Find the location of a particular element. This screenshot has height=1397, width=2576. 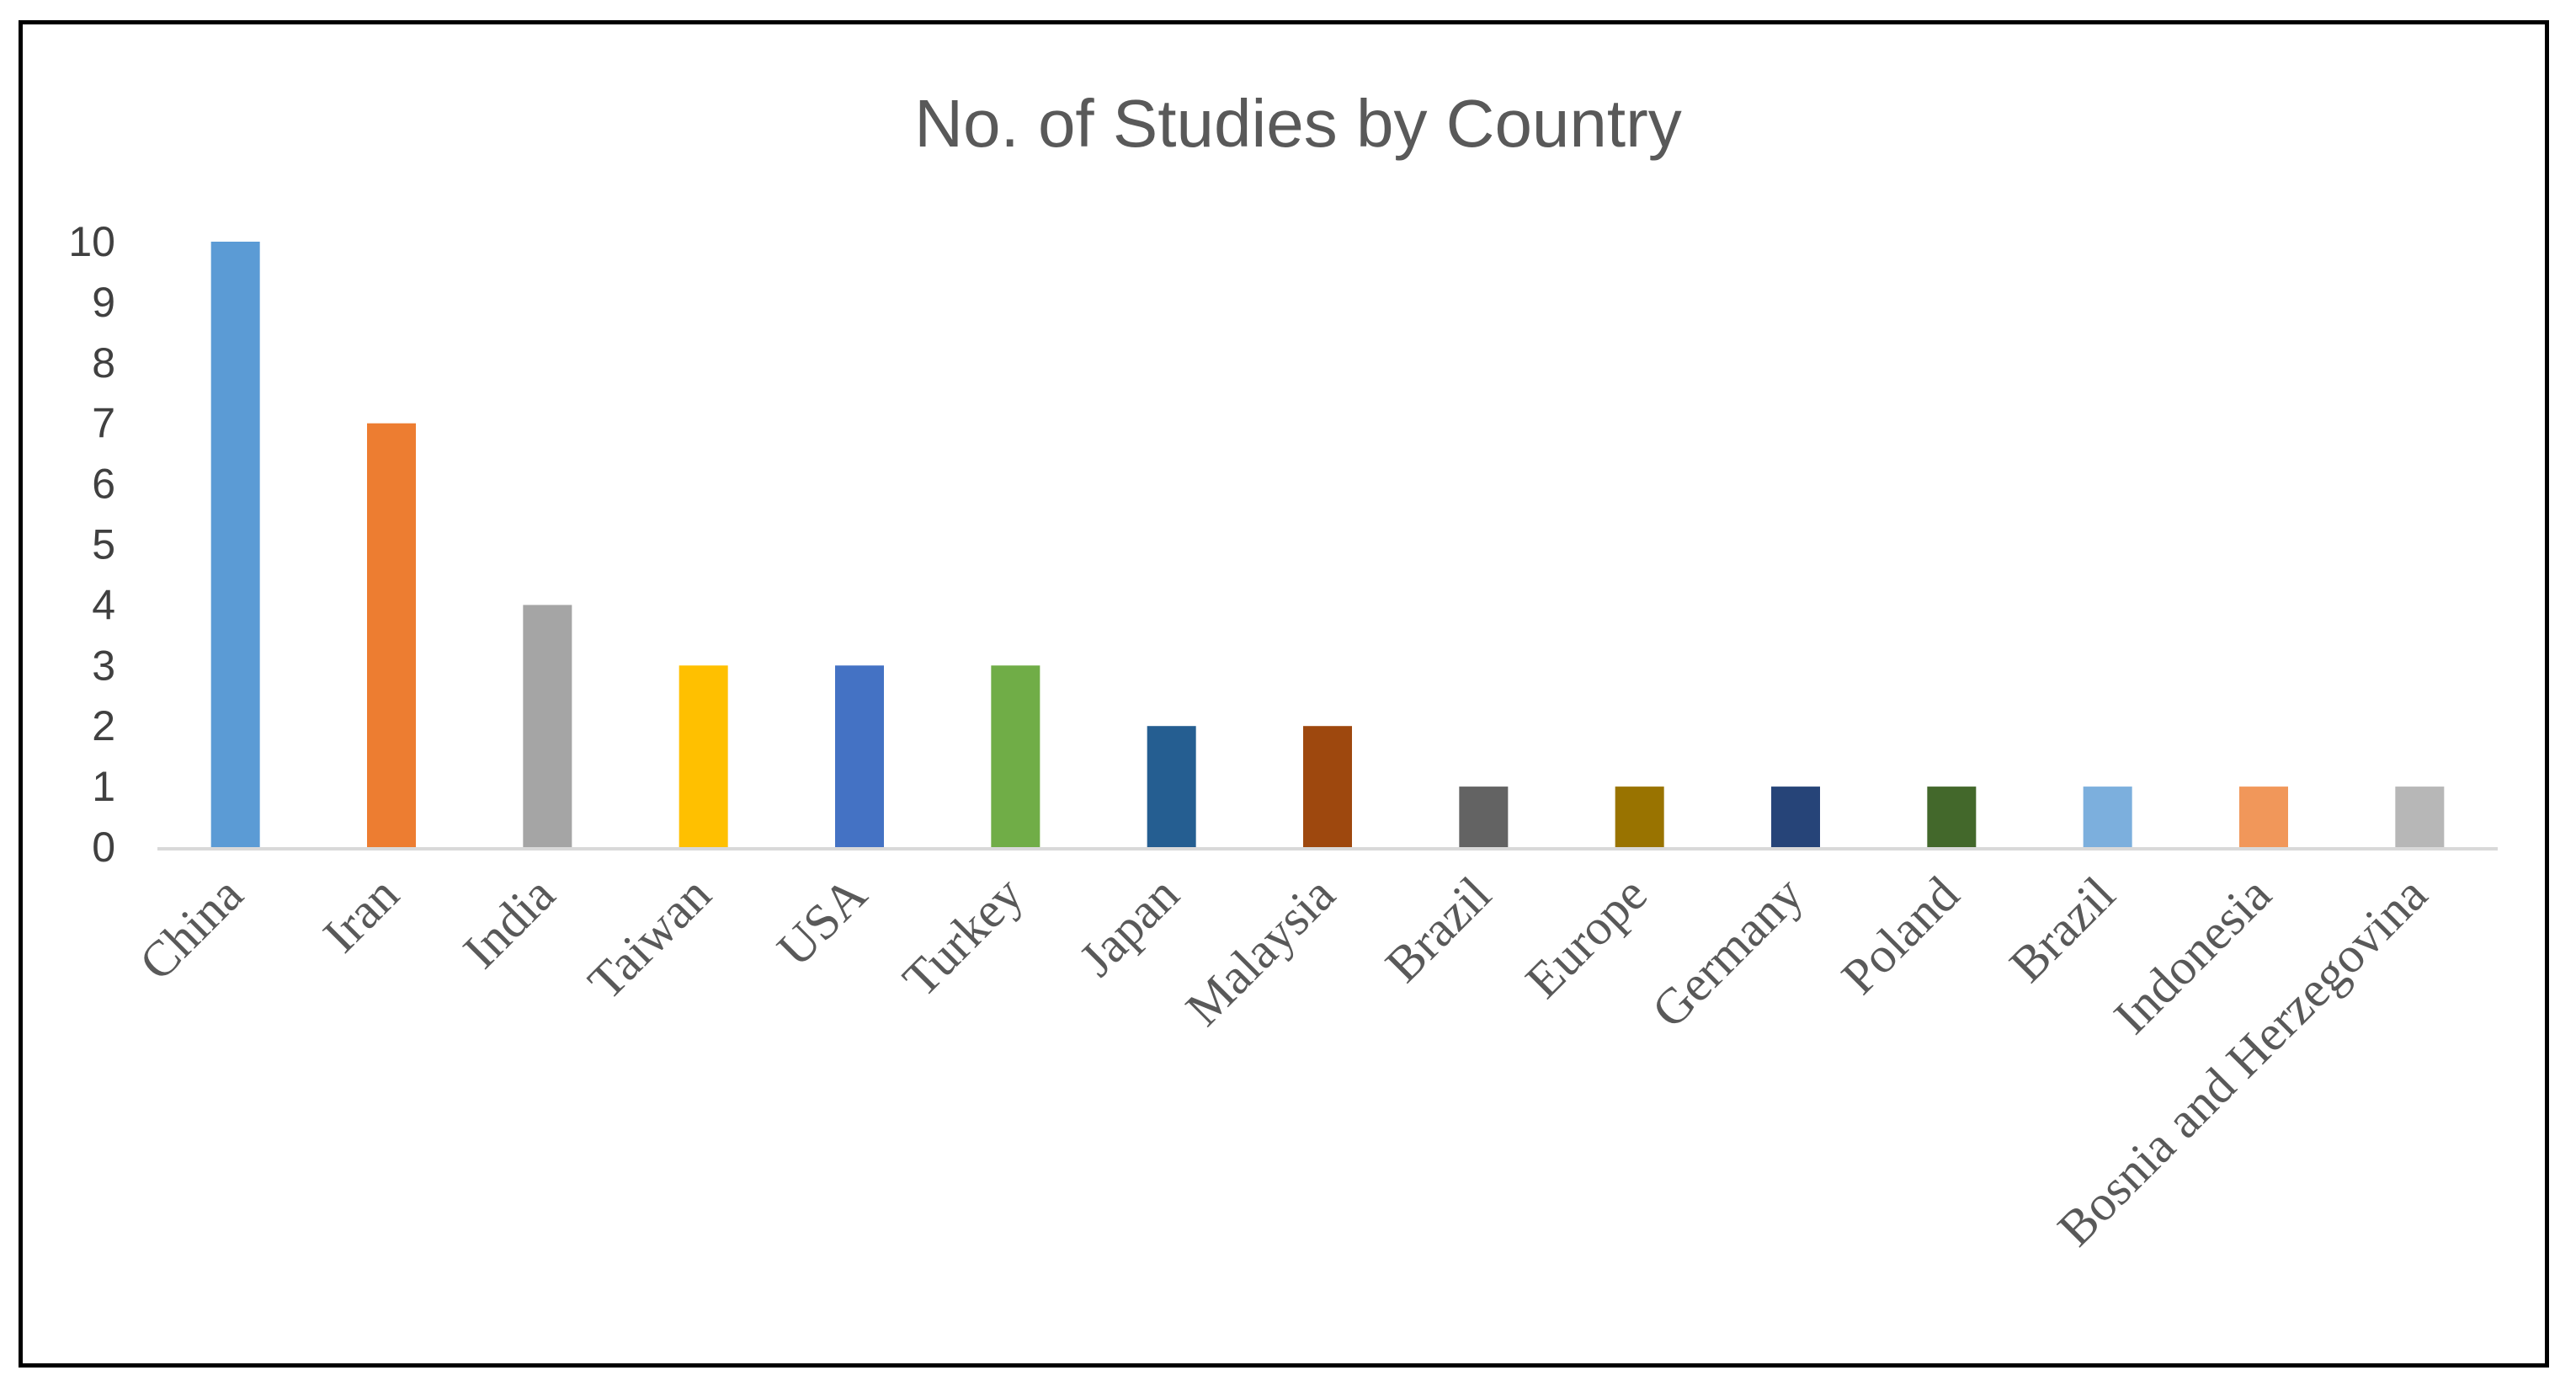

bar-usa is located at coordinates (859, 756).